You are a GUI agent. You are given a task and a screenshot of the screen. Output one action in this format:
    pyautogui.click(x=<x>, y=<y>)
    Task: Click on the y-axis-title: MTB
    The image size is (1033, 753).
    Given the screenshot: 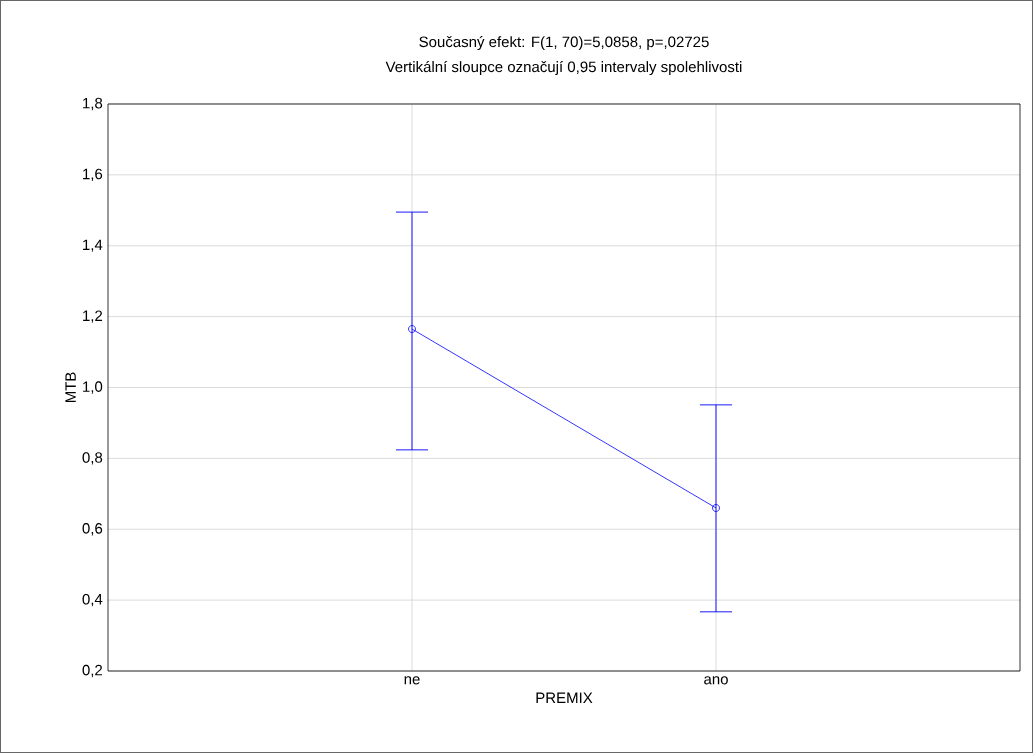 What is the action you would take?
    pyautogui.click(x=70, y=387)
    